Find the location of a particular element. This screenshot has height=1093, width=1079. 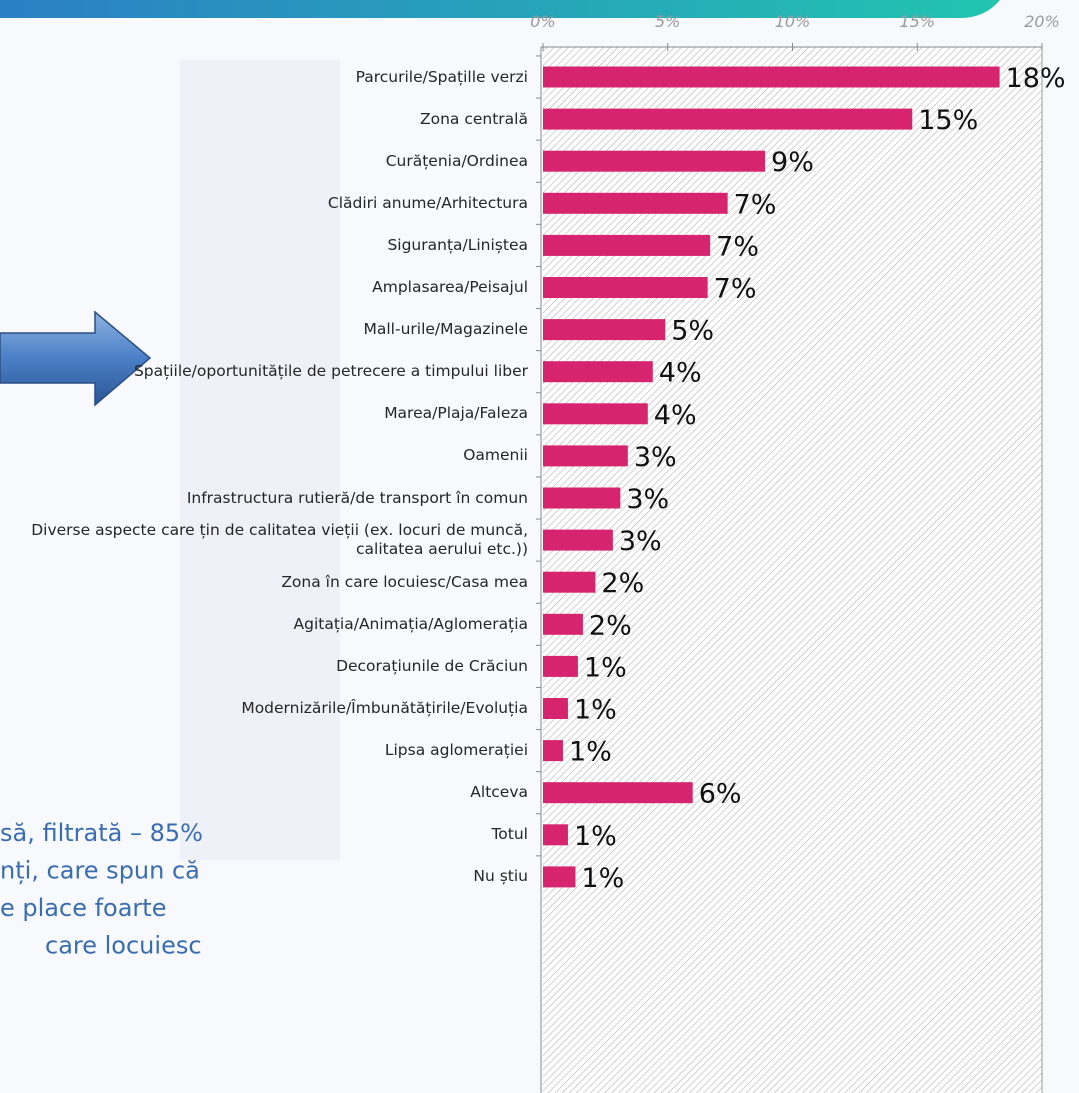

background-building is located at coordinates (260, 460).